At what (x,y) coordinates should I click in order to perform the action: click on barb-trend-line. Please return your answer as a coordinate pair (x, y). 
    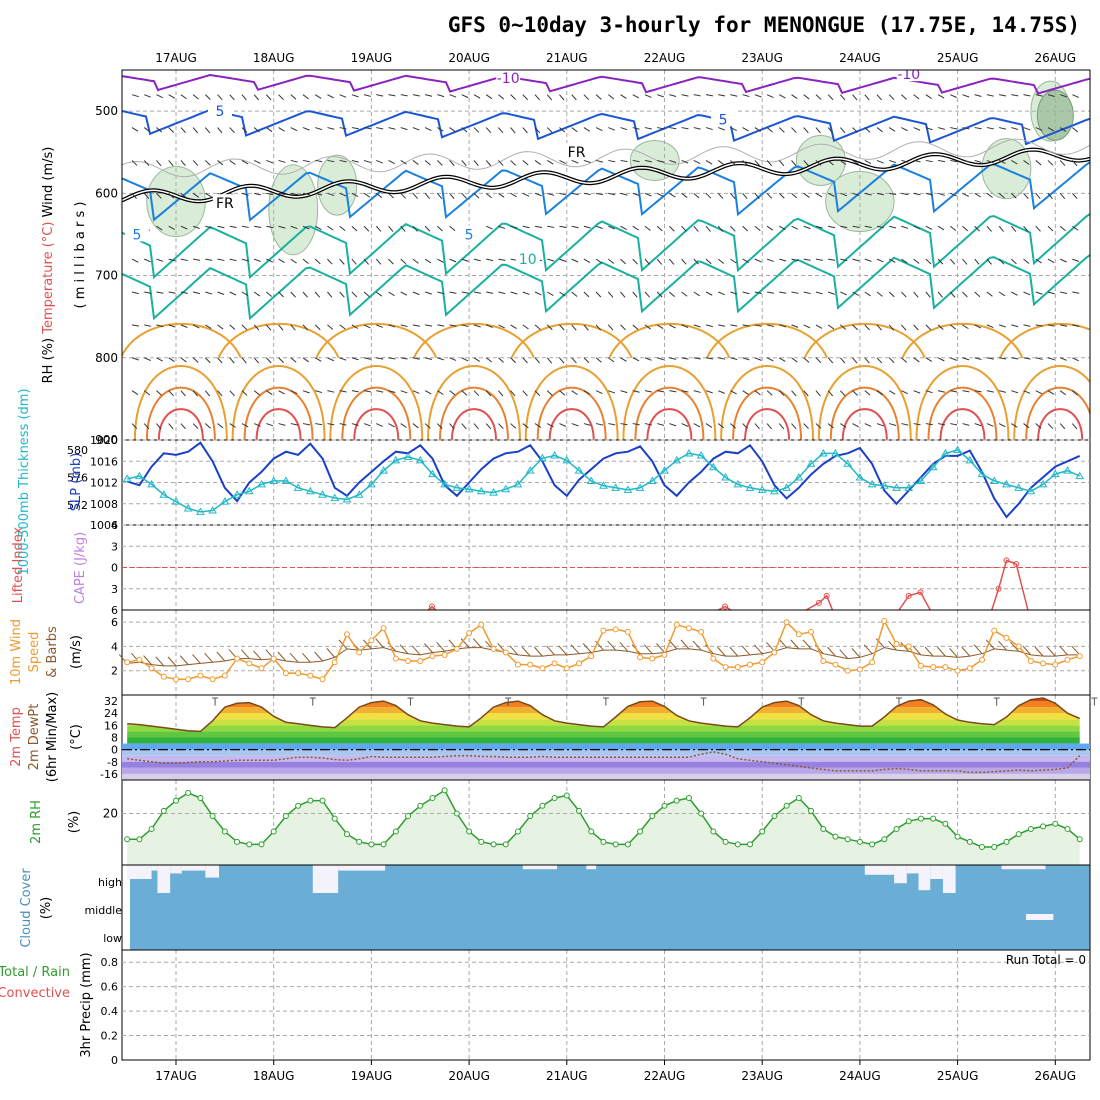
    Looking at the image, I should click on (603, 657).